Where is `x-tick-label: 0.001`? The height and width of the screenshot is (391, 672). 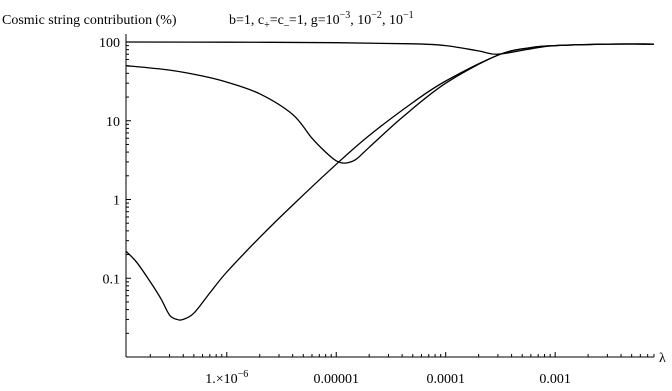
x-tick-label: 0.001 is located at coordinates (555, 379).